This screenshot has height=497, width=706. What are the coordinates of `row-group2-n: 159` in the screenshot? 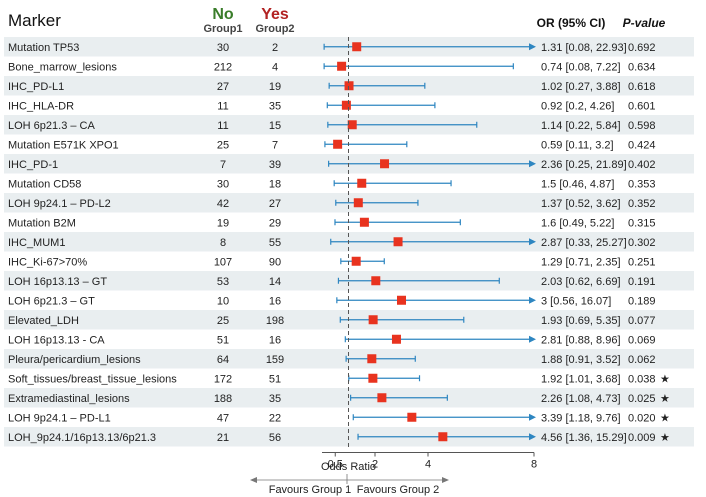 It's located at (275, 360).